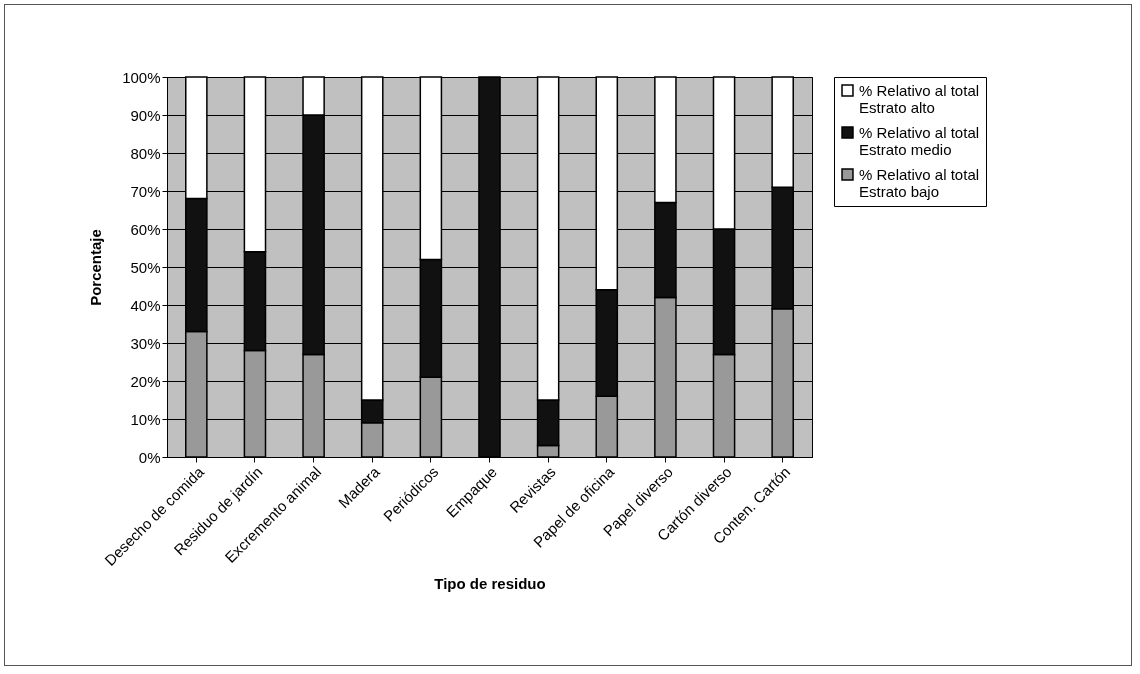 This screenshot has width=1140, height=674. Describe the element at coordinates (145, 229) in the screenshot. I see `y-tick-label: 60%` at that location.